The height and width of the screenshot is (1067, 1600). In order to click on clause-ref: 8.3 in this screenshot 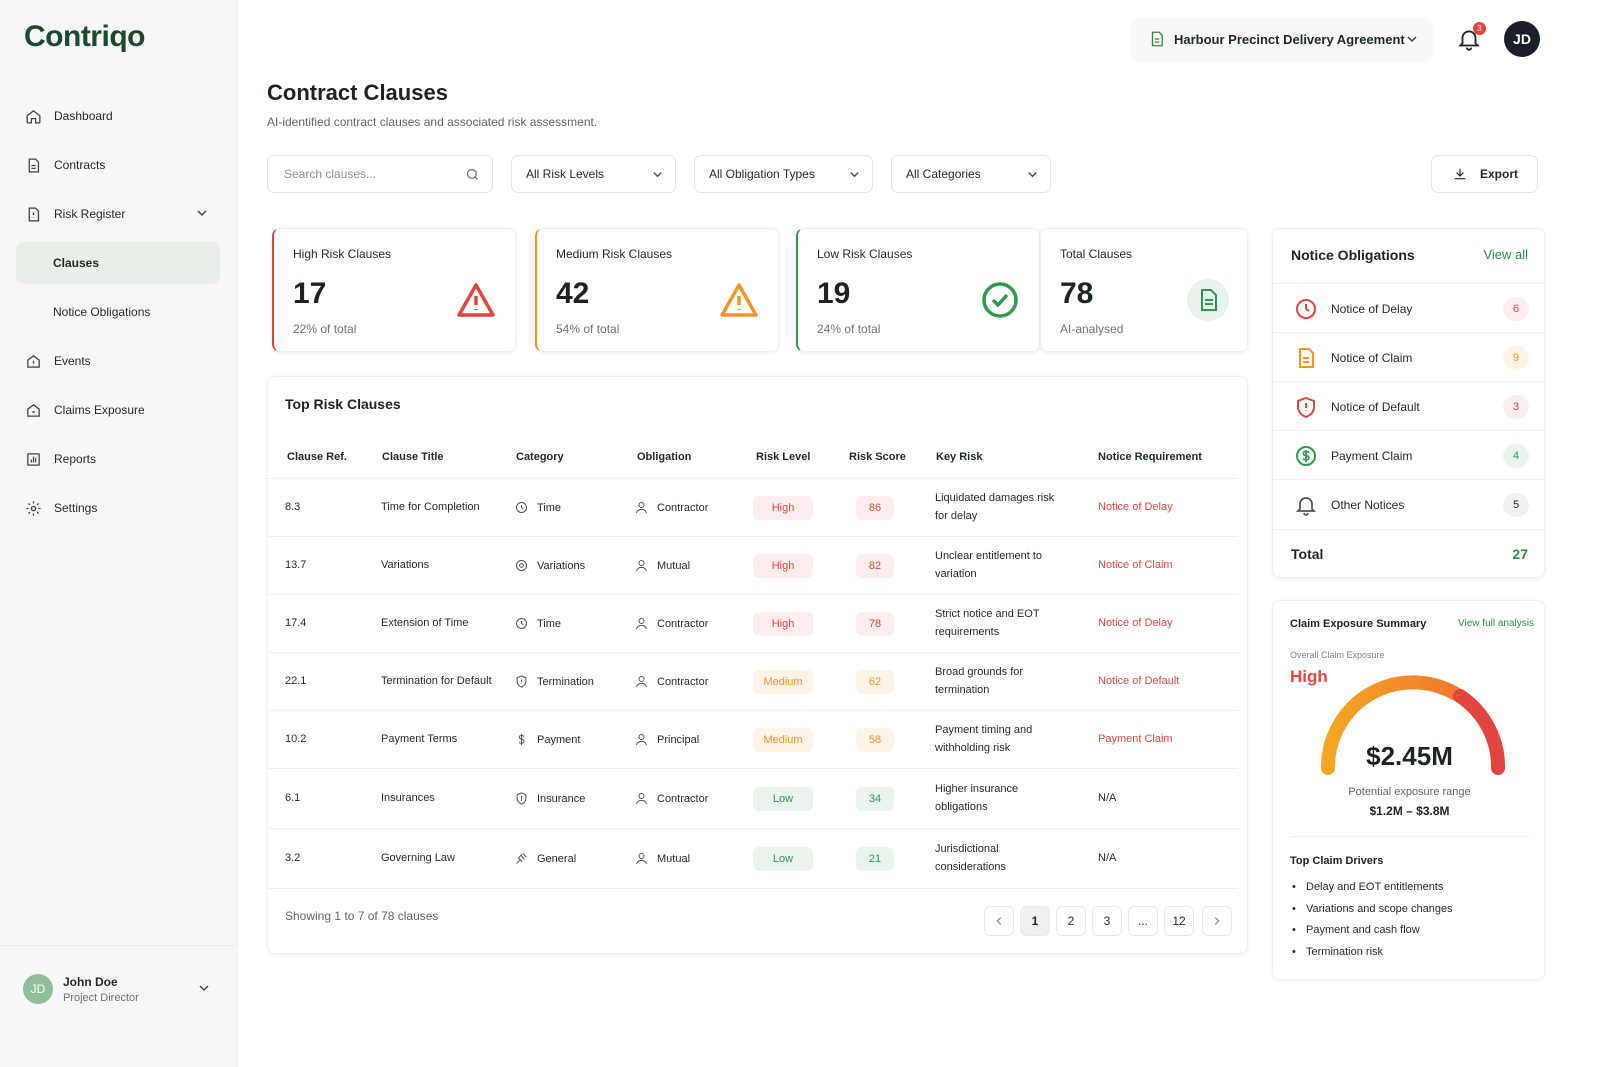, I will do `click(293, 507)`.